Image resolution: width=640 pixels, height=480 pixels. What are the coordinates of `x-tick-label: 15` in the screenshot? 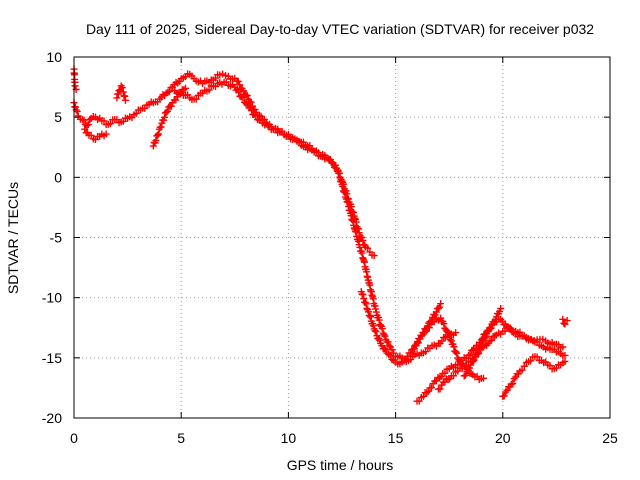 It's located at (396, 438).